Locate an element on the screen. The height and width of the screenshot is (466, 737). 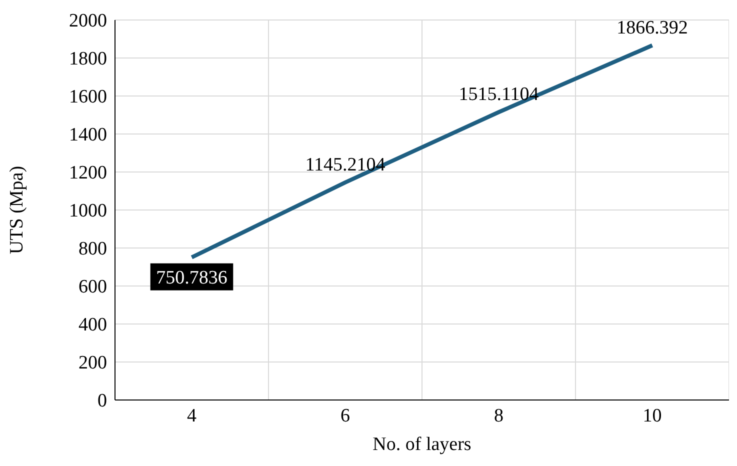
y-tick-label: 1800 is located at coordinates (88, 59).